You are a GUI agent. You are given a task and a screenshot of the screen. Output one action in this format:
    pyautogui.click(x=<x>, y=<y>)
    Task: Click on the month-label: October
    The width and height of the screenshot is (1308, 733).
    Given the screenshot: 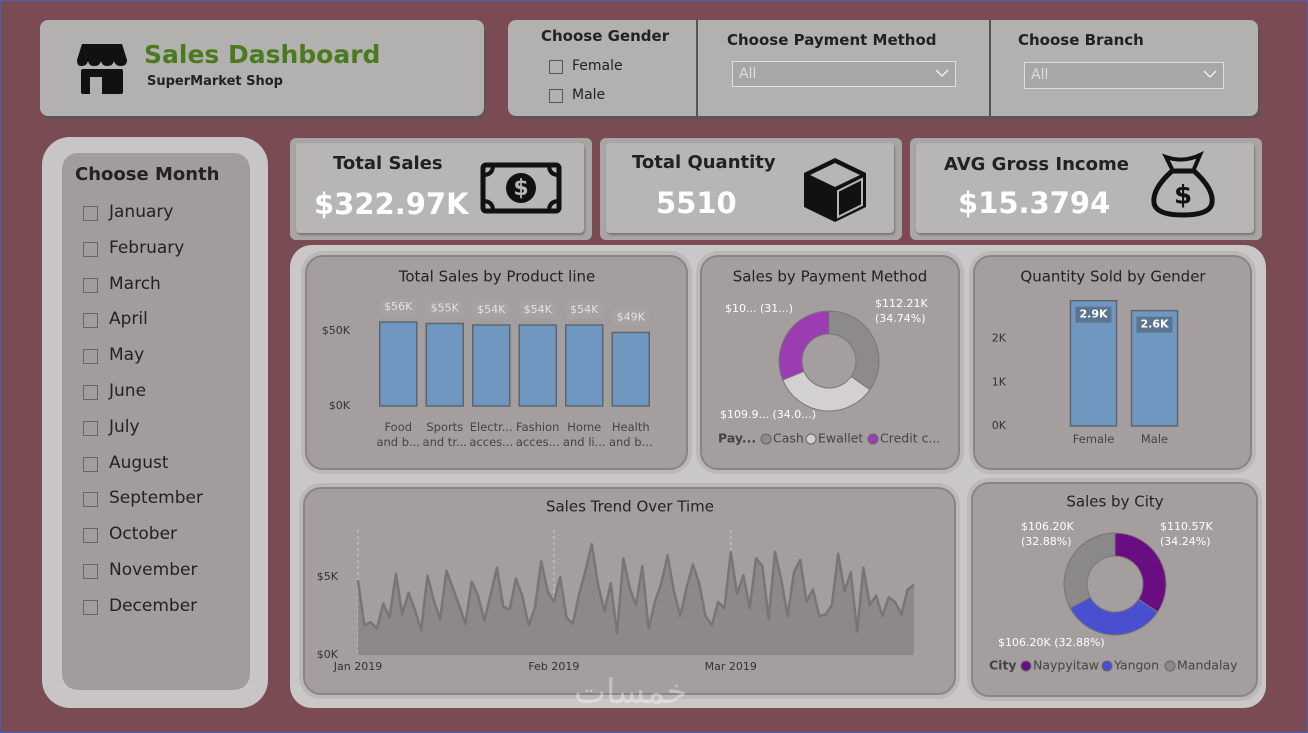 What is the action you would take?
    pyautogui.click(x=143, y=534)
    